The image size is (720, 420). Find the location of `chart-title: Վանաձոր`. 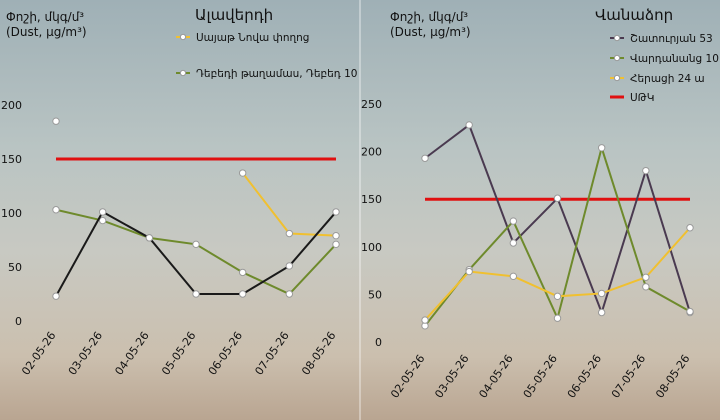

chart-title: Վանաձոր is located at coordinates (634, 15).